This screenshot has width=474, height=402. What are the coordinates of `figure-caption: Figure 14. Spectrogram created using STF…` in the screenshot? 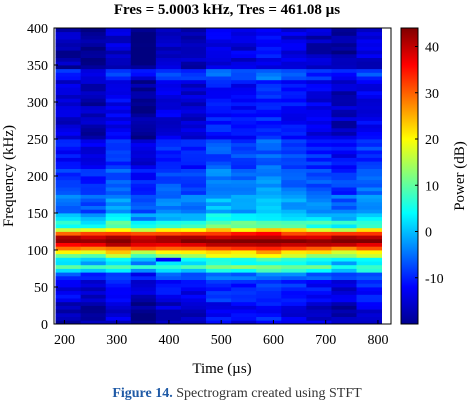 It's located at (237, 394).